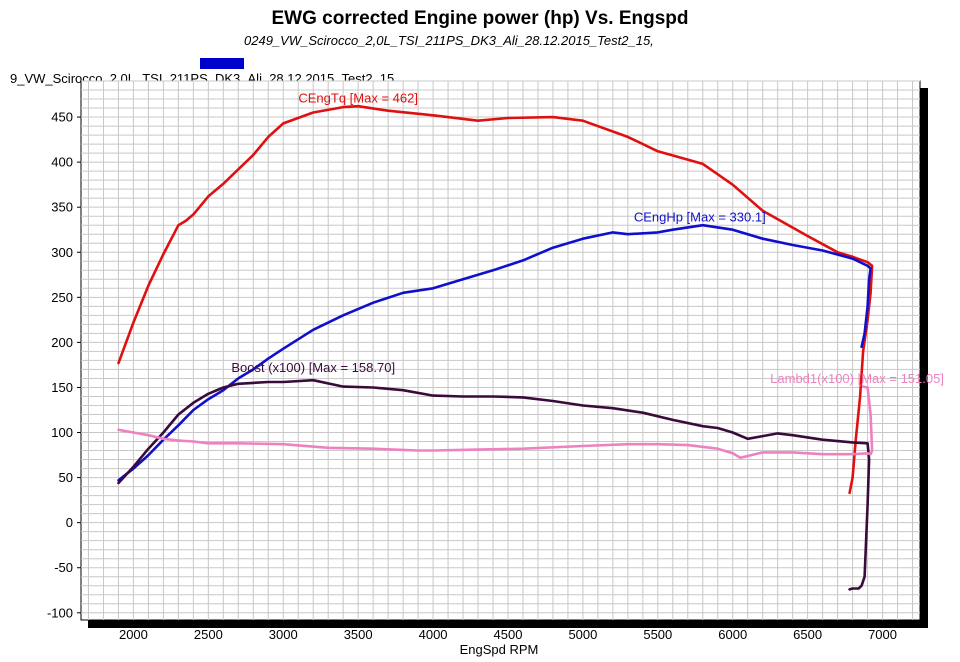  Describe the element at coordinates (69, 522) in the screenshot. I see `y-tick-label: 0` at that location.